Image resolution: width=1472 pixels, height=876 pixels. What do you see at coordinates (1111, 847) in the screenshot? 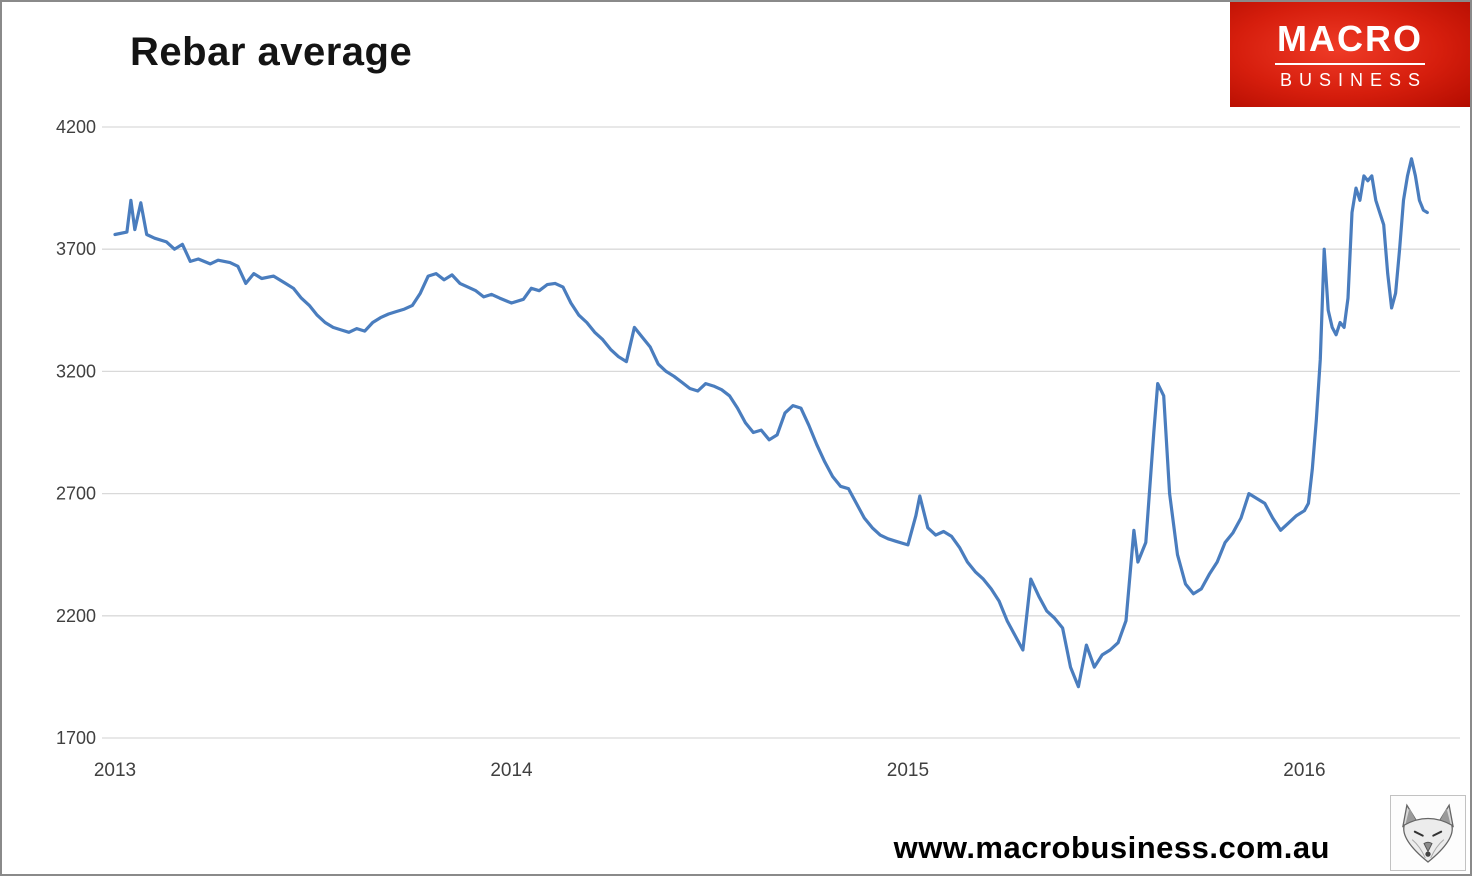
I see `footer-url: www.macrobusiness.com.au` at bounding box center [1111, 847].